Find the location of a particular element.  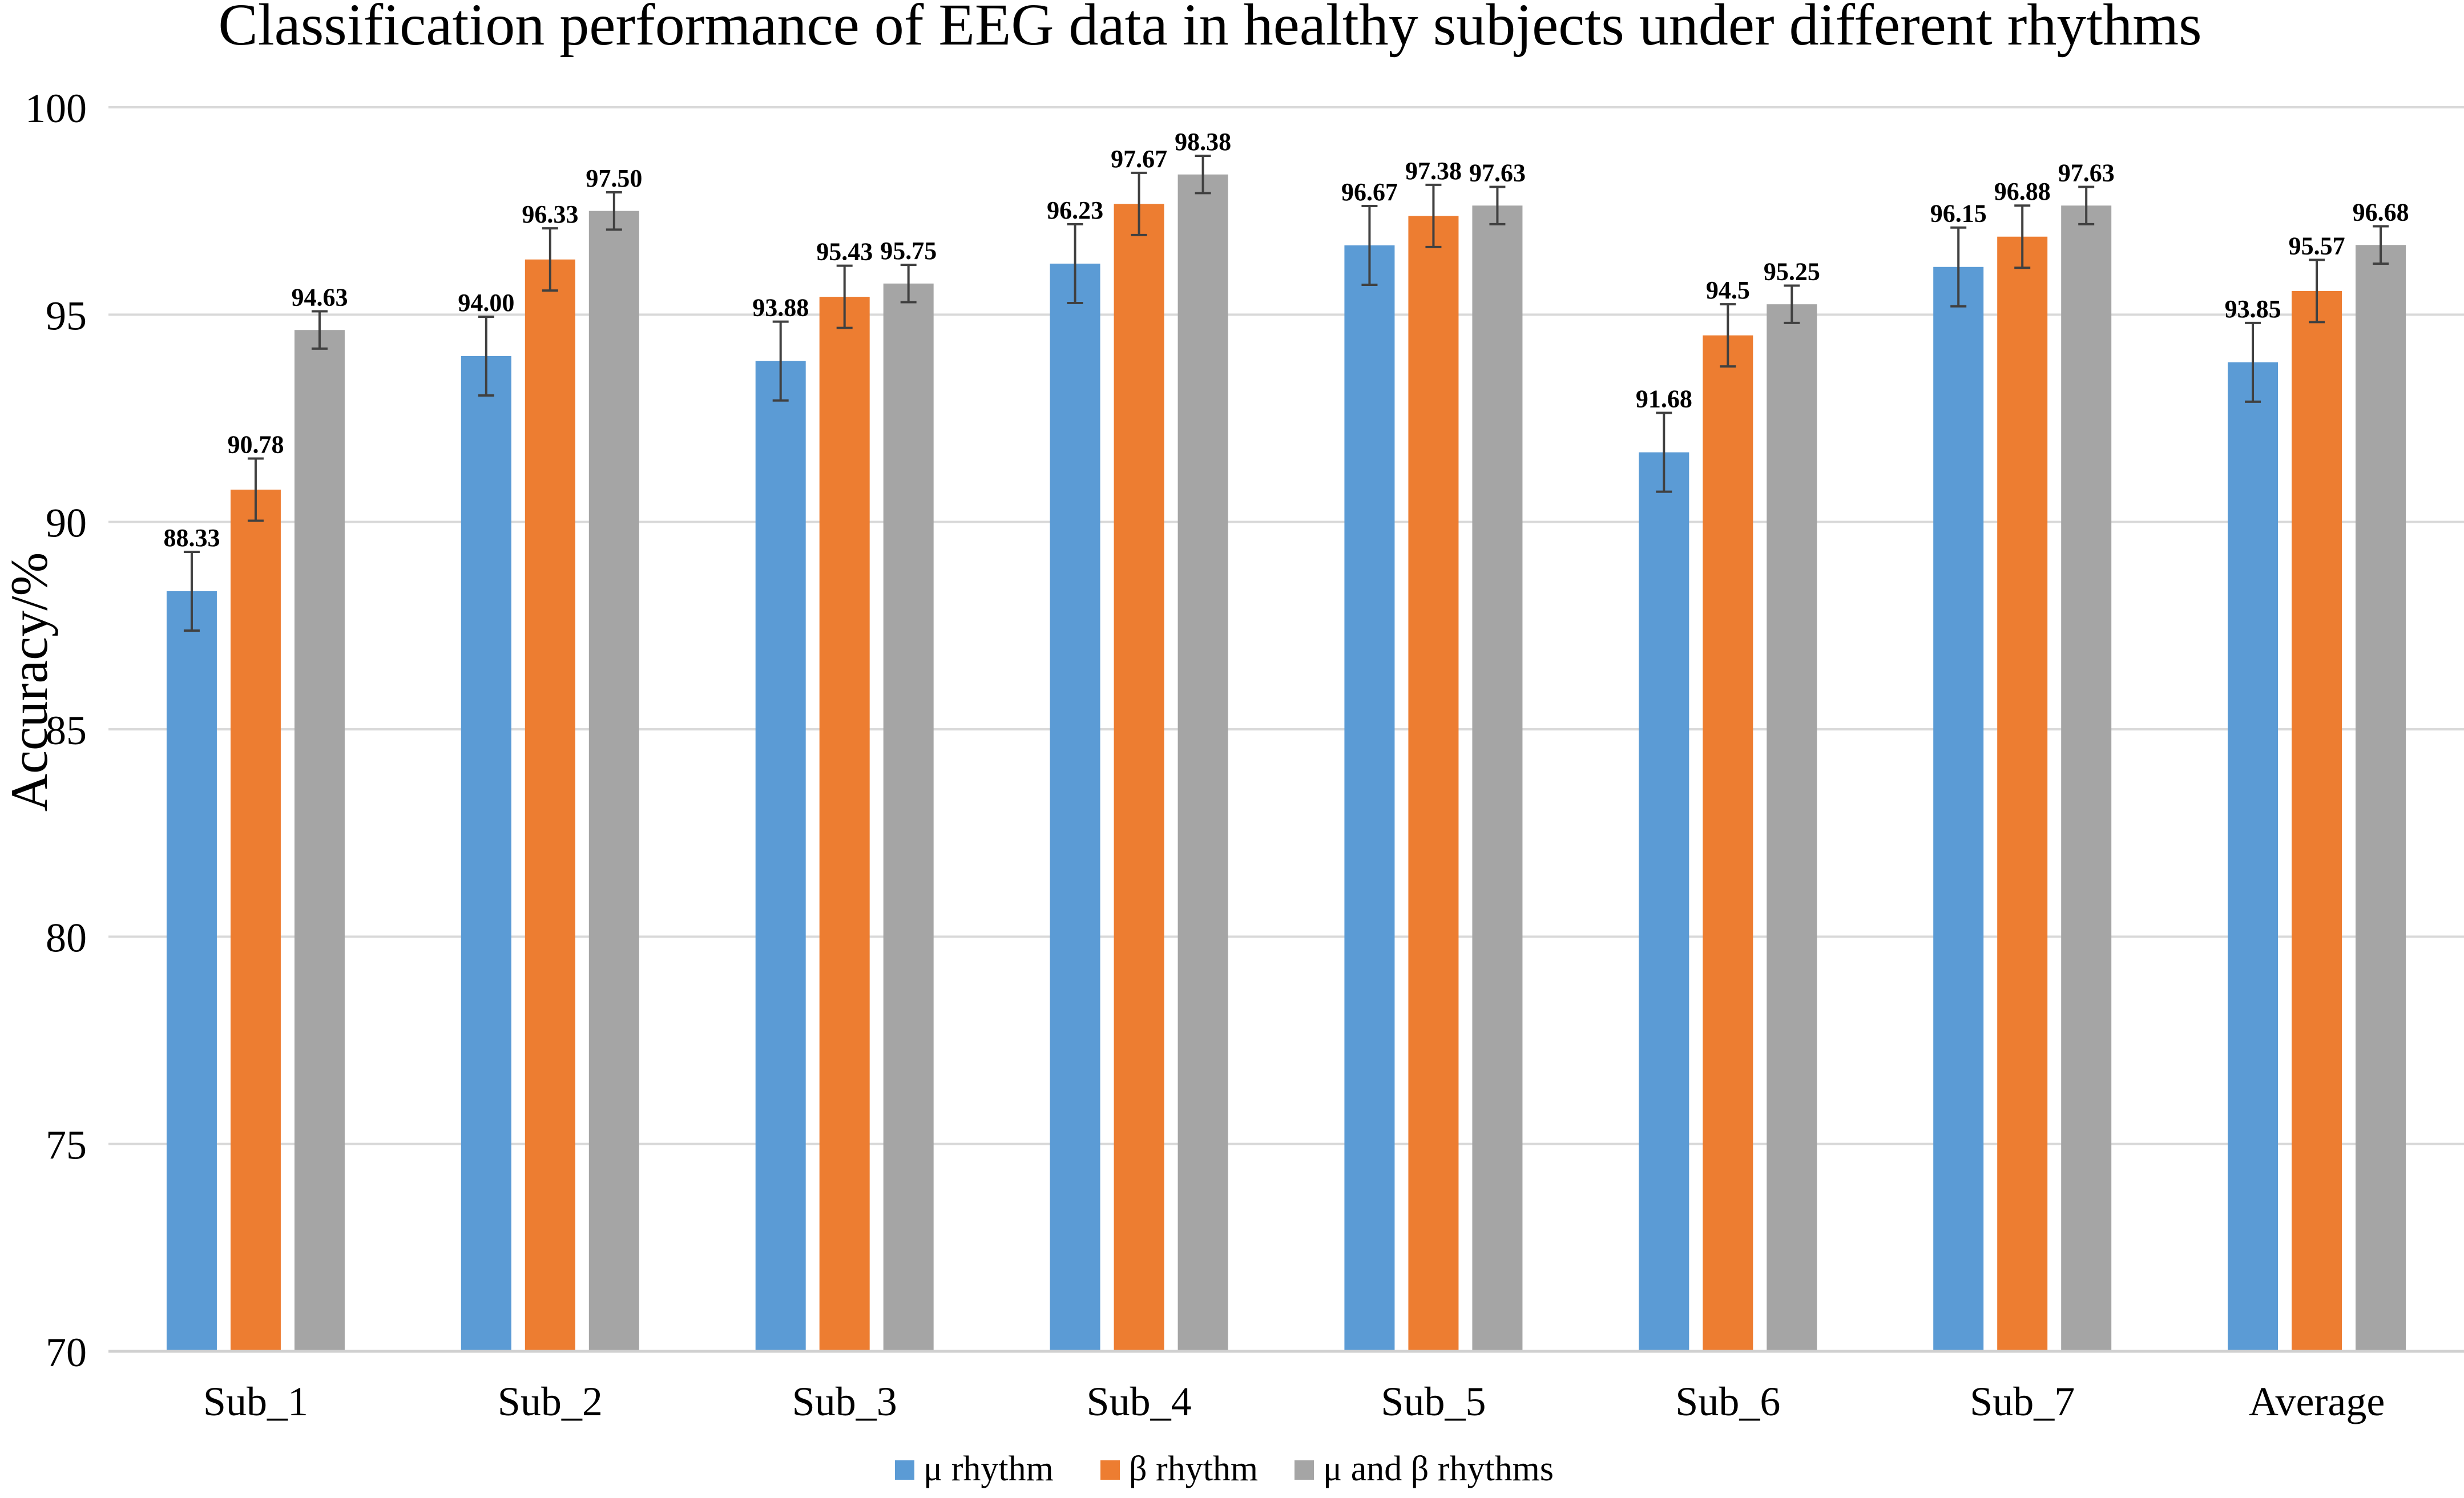

legend: μ rhythm β rhythm μ and β rhythms is located at coordinates (1224, 1468).